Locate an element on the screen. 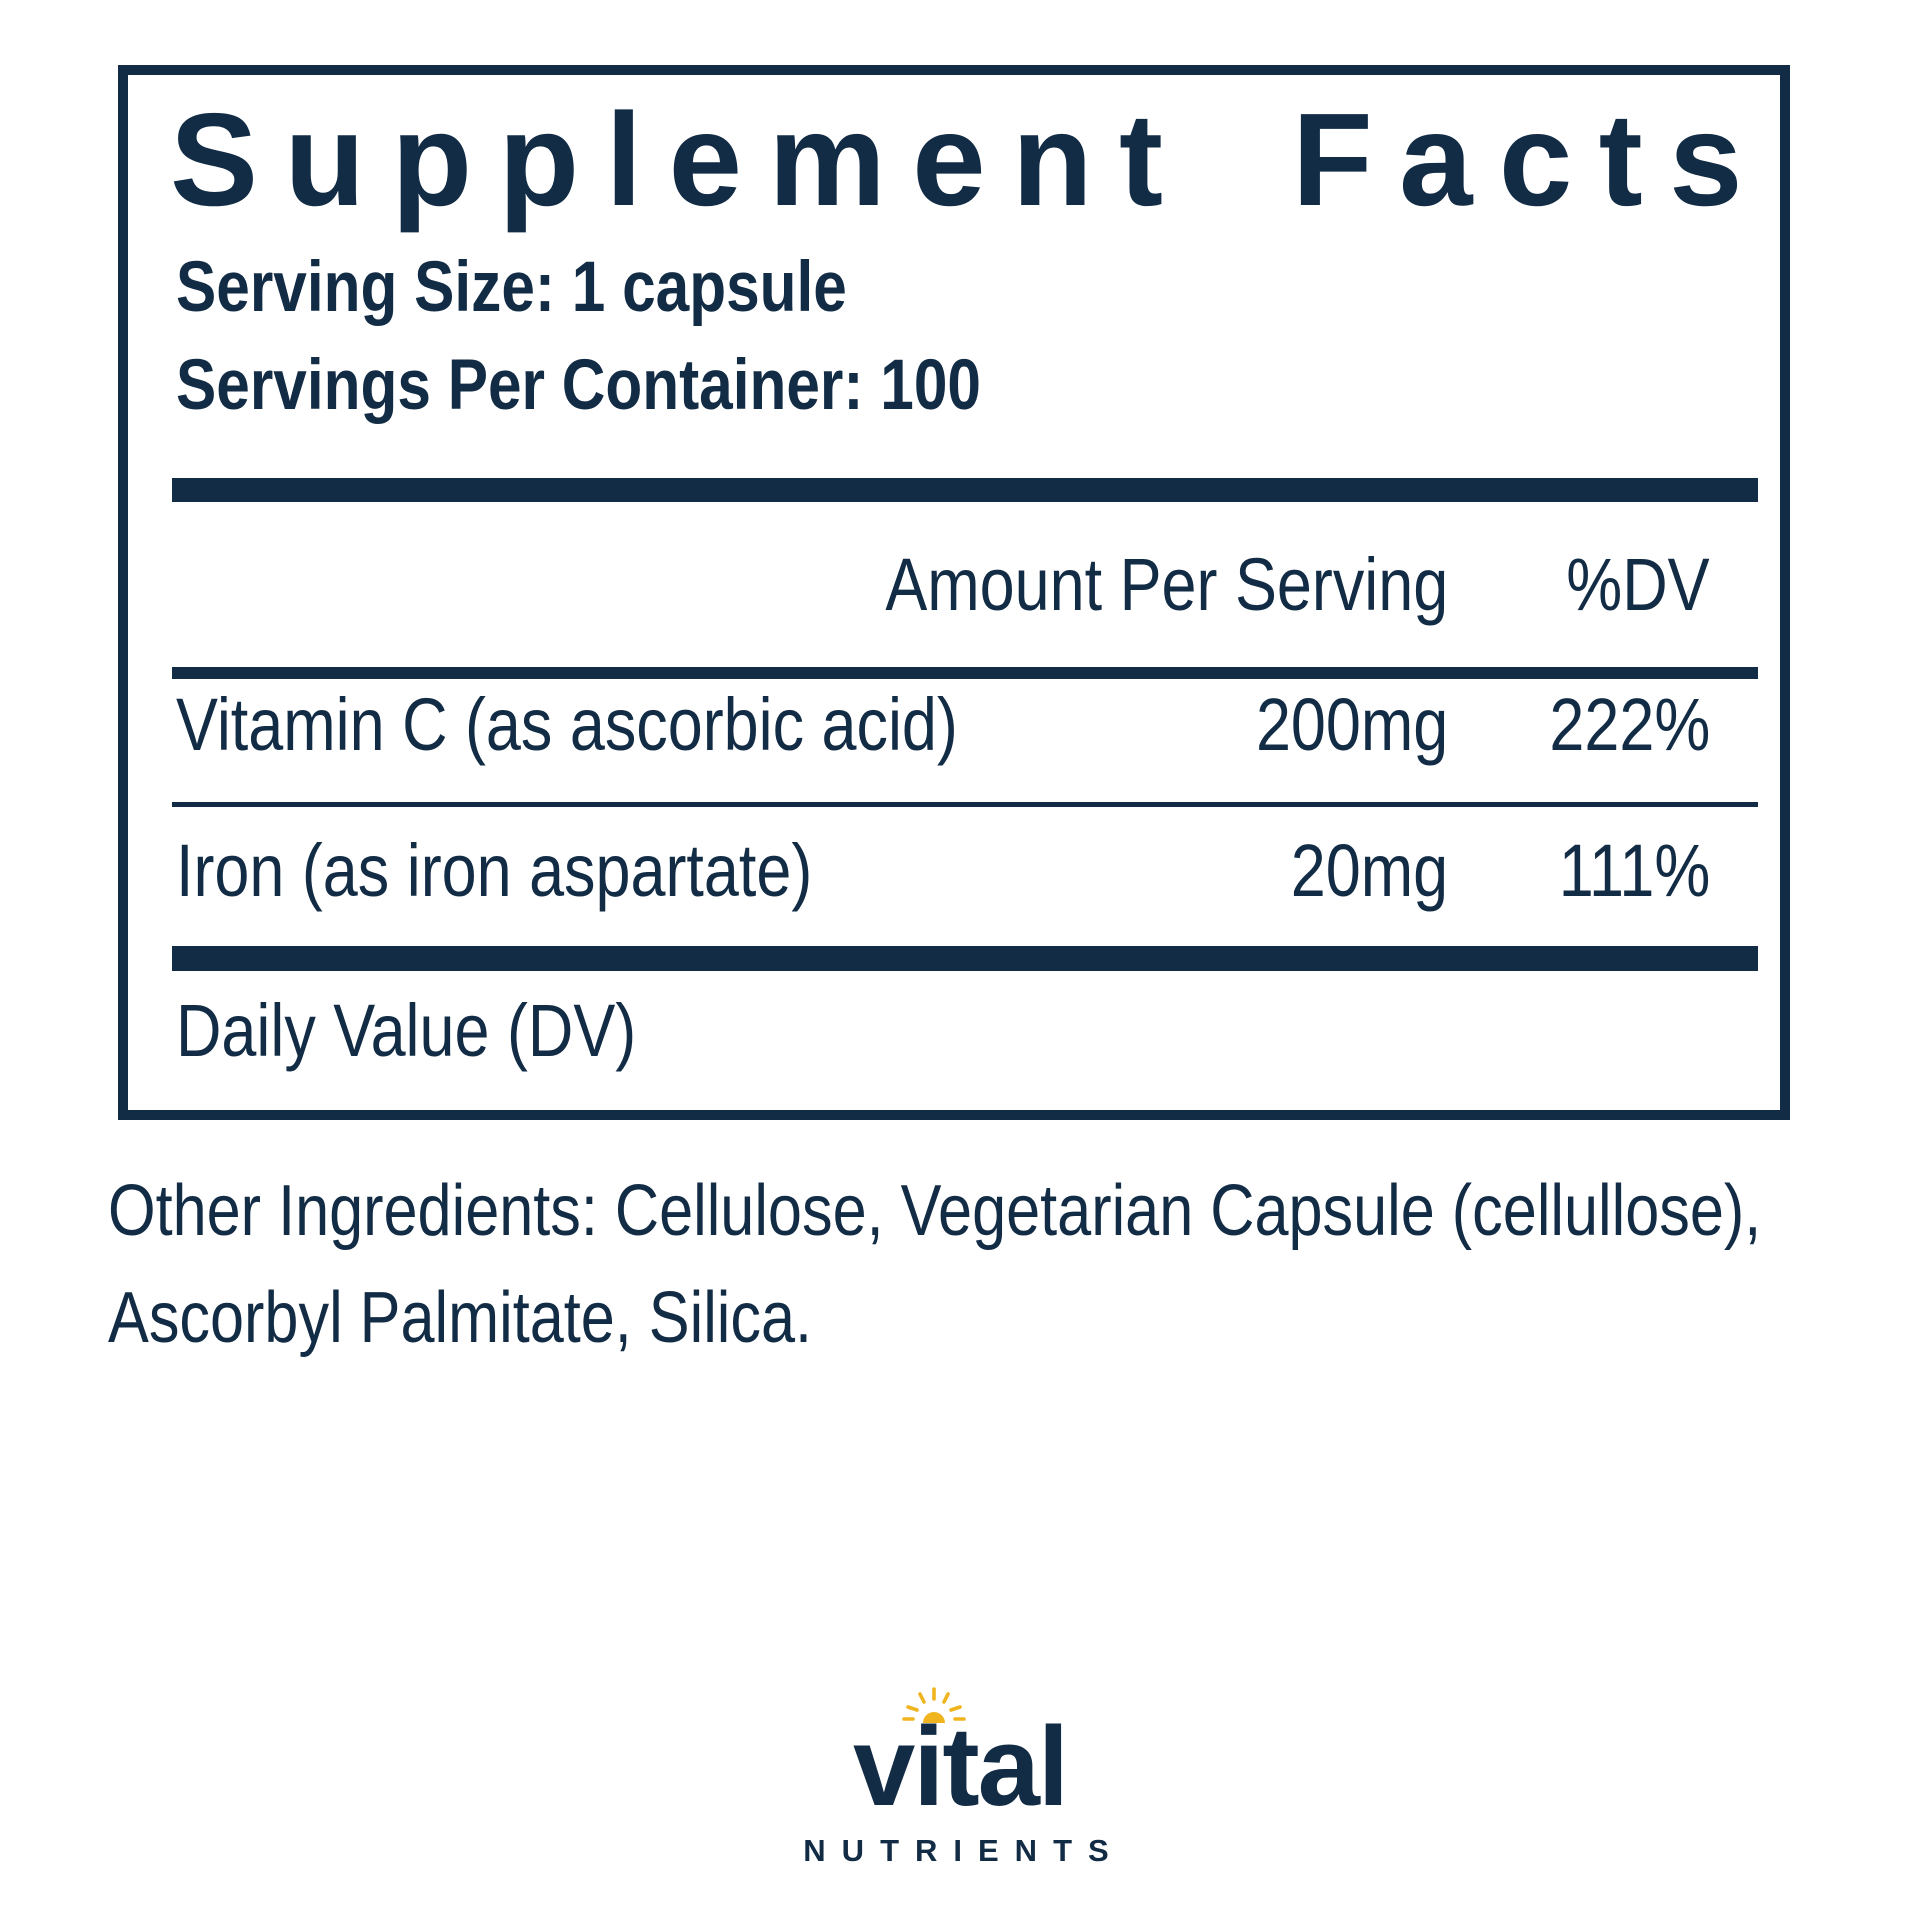 The width and height of the screenshot is (1920, 1920). brand-logo-wrap: vital is located at coordinates (960, 1758).